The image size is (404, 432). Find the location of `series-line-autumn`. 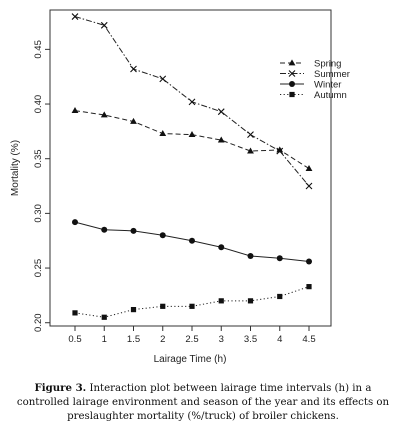

series-line-autumn is located at coordinates (192, 302).